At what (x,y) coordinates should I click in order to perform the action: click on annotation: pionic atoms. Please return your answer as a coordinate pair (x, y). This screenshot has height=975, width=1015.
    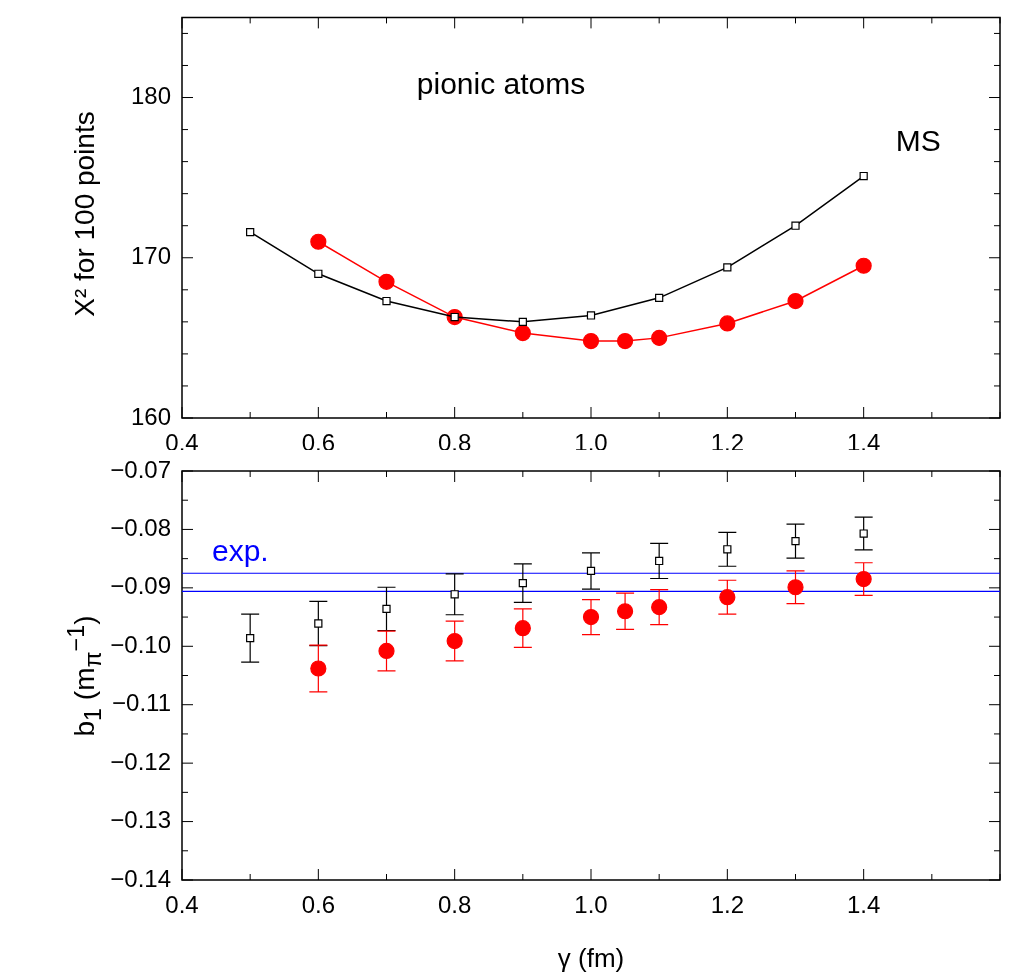
    Looking at the image, I should click on (501, 83).